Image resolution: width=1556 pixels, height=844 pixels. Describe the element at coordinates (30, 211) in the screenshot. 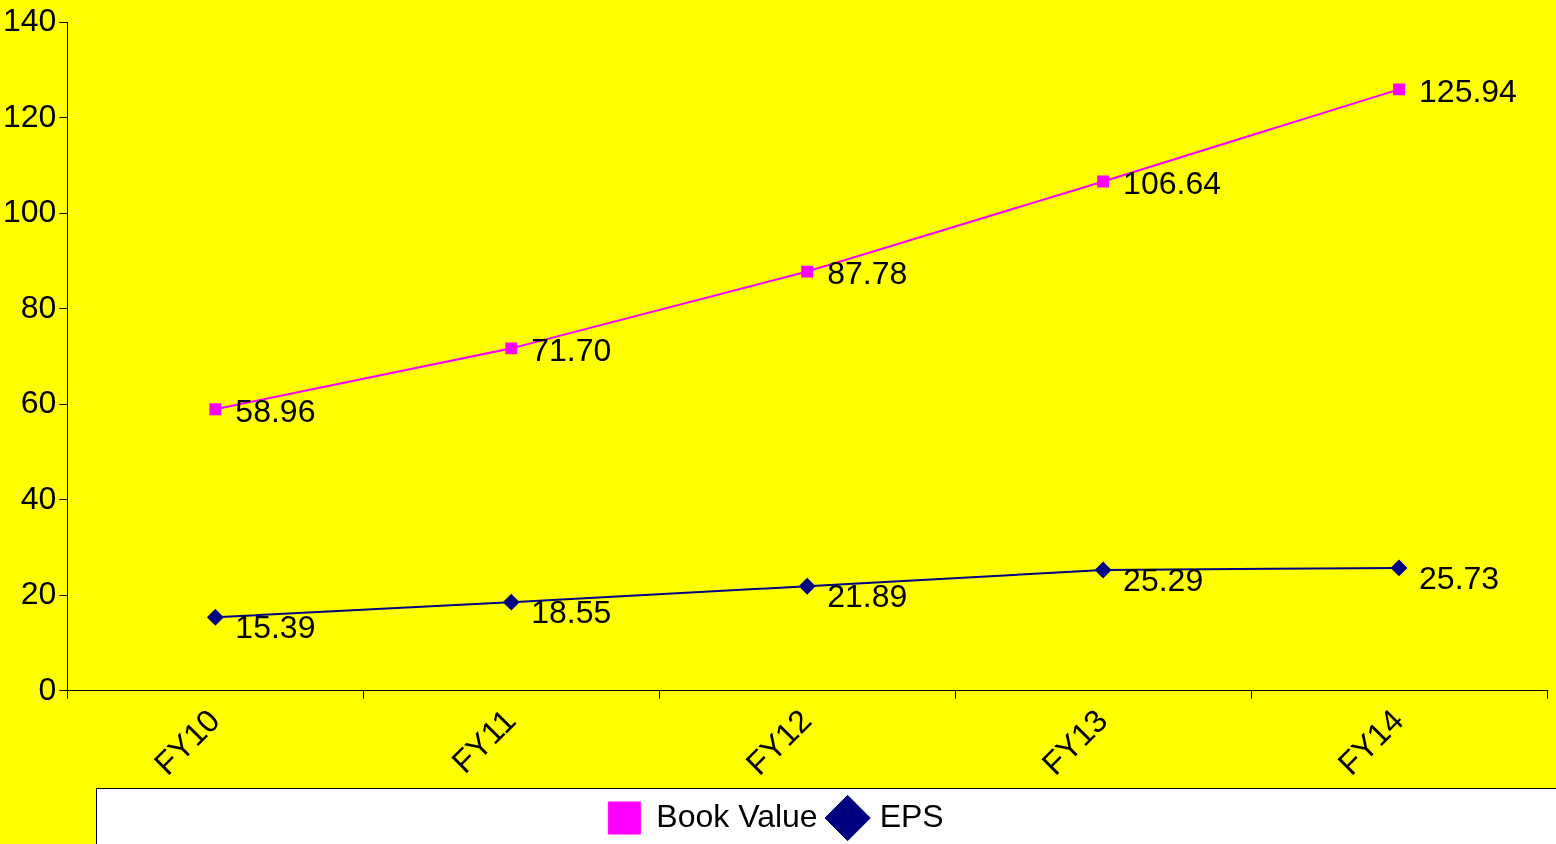

I see `y-tick-label: 100` at that location.